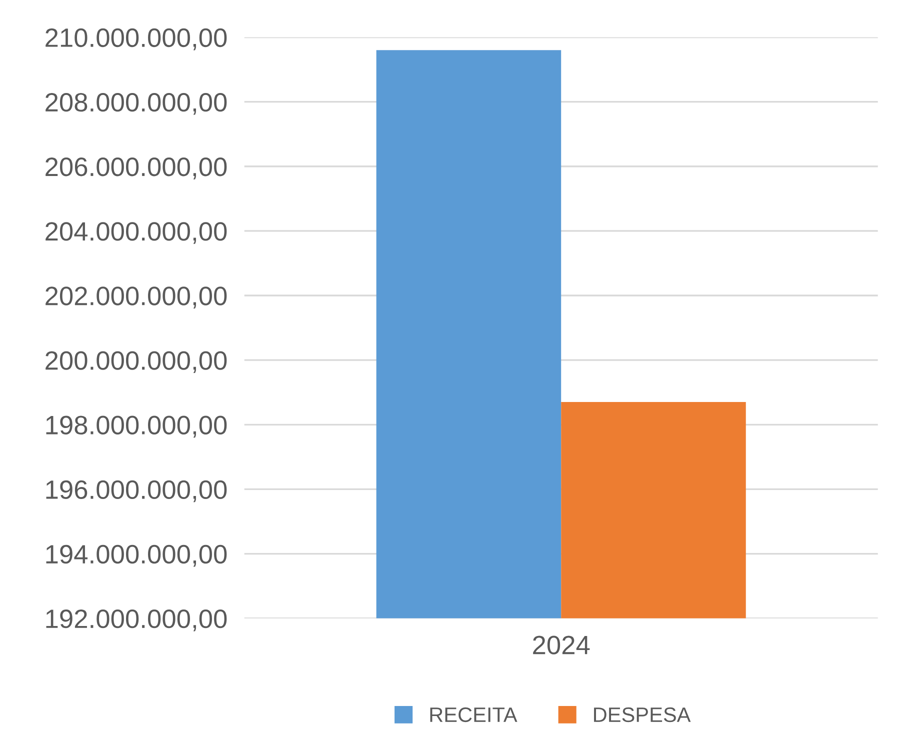  What do you see at coordinates (136, 555) in the screenshot?
I see `y-tick-label: 194.000.000,00` at bounding box center [136, 555].